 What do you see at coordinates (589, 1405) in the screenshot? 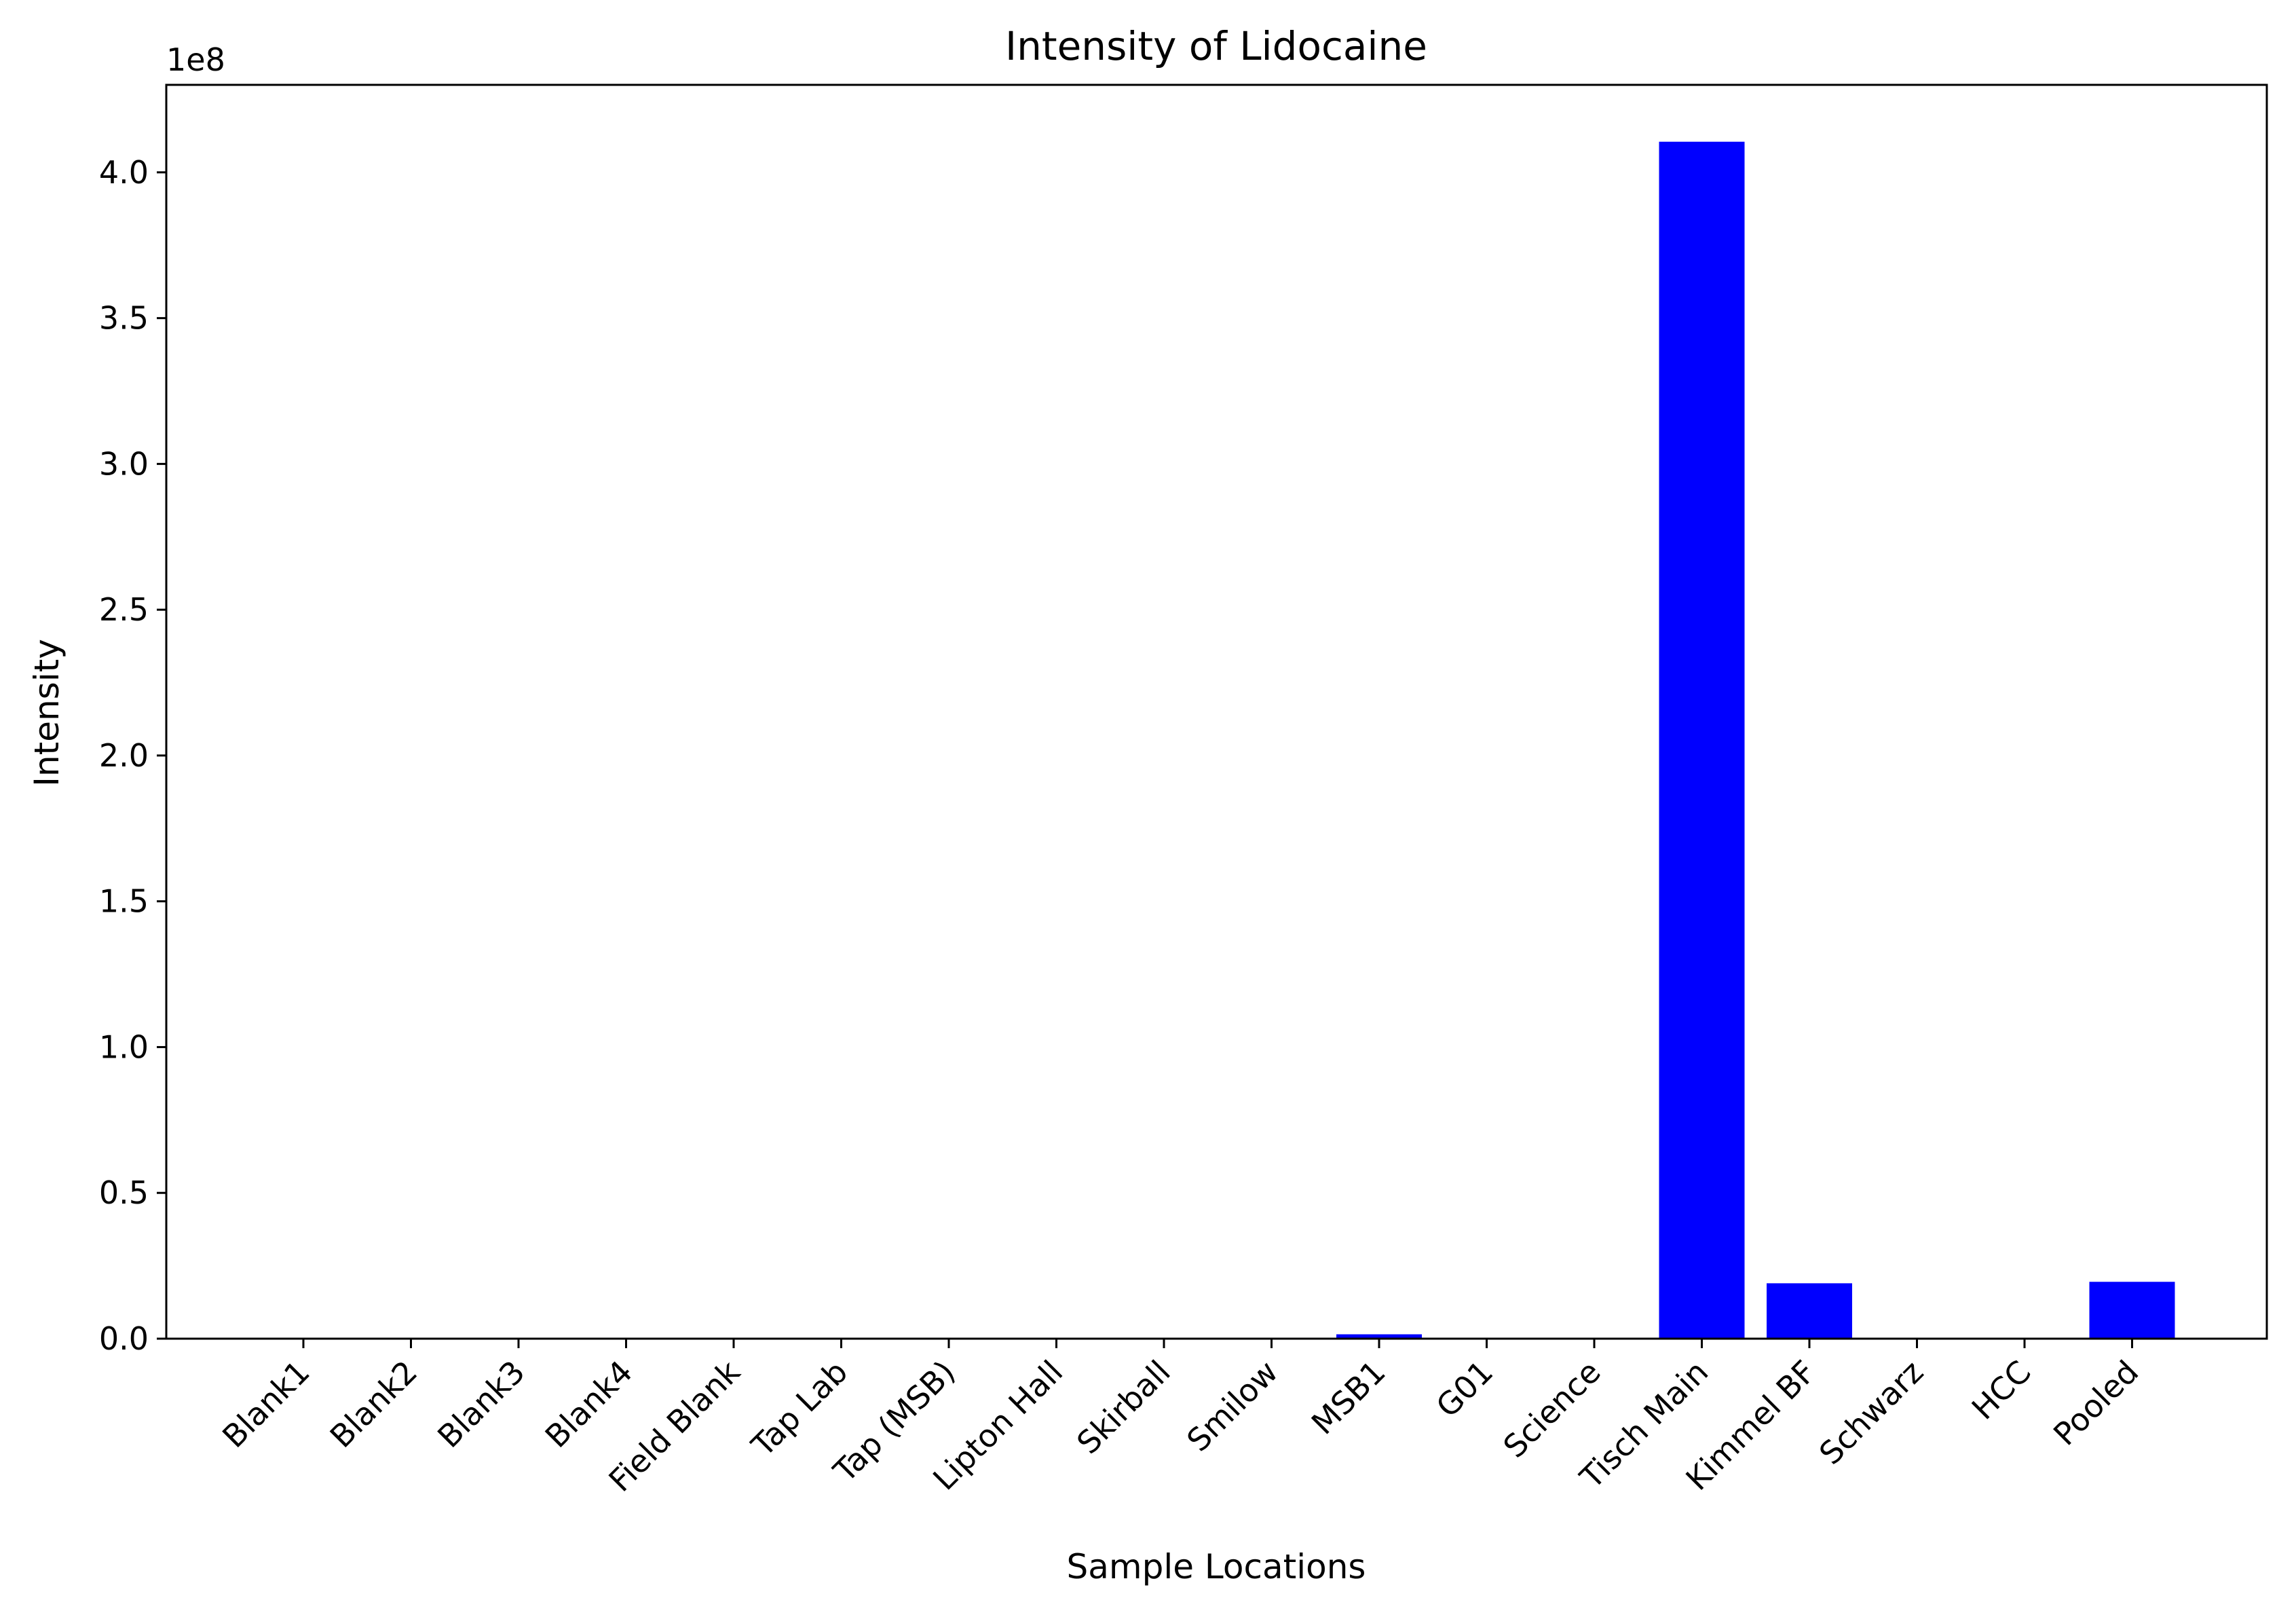
I see `x-tick-label: Blank4` at bounding box center [589, 1405].